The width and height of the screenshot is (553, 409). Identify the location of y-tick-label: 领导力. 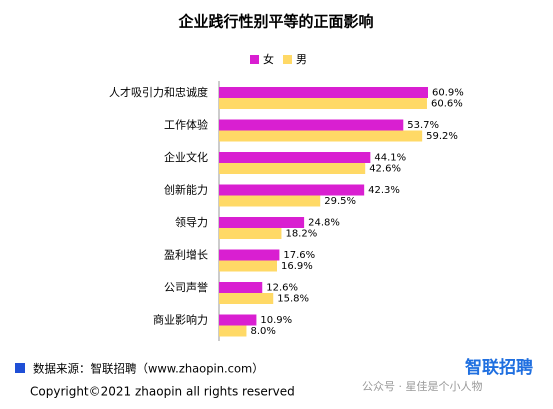
(191, 222).